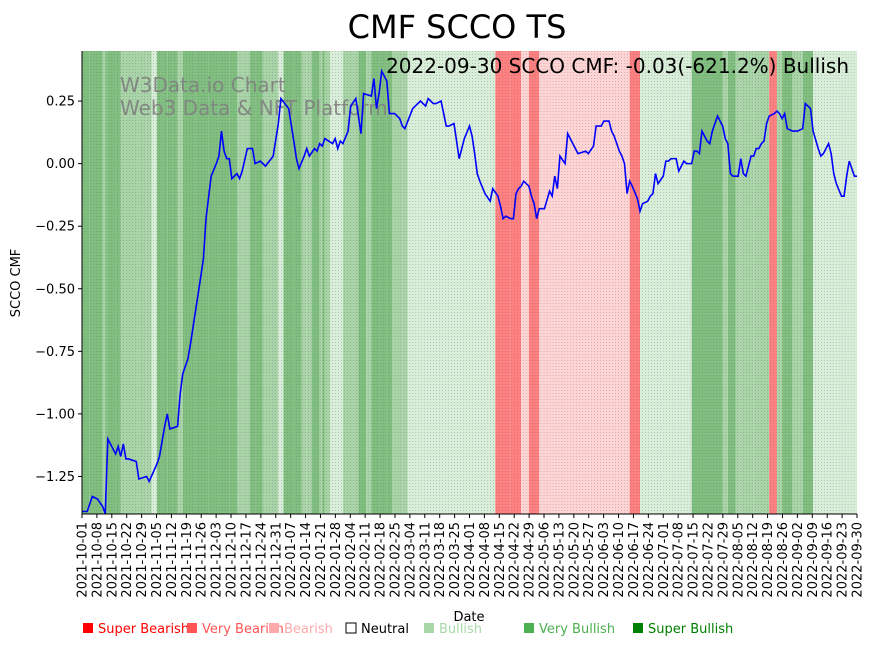  Describe the element at coordinates (545, 560) in the screenshot. I see `x-tick-label-31: 2022-05-06` at that location.